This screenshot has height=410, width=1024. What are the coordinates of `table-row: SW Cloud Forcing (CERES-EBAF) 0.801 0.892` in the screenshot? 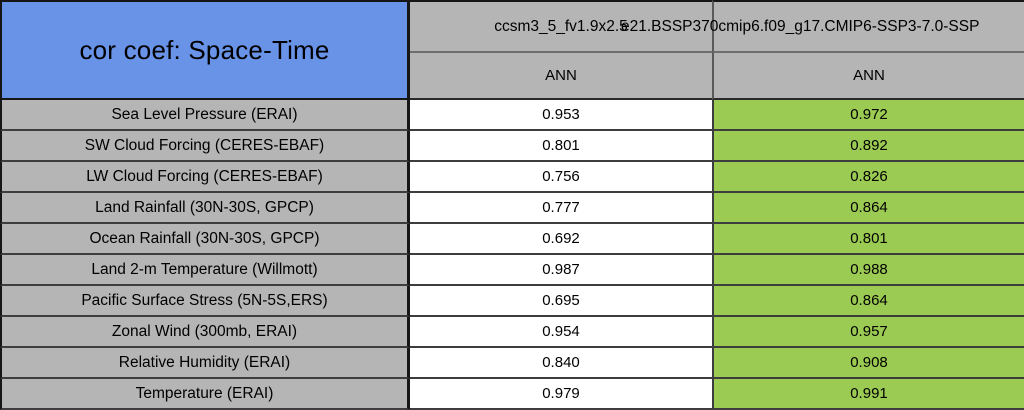 It's located at (512, 146).